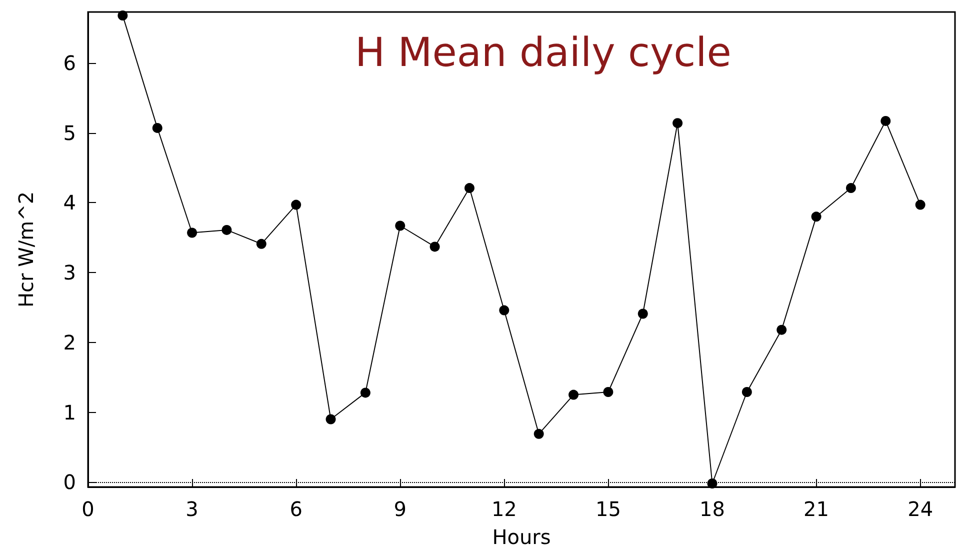  I want to click on x-tick-label: 12, so click(504, 509).